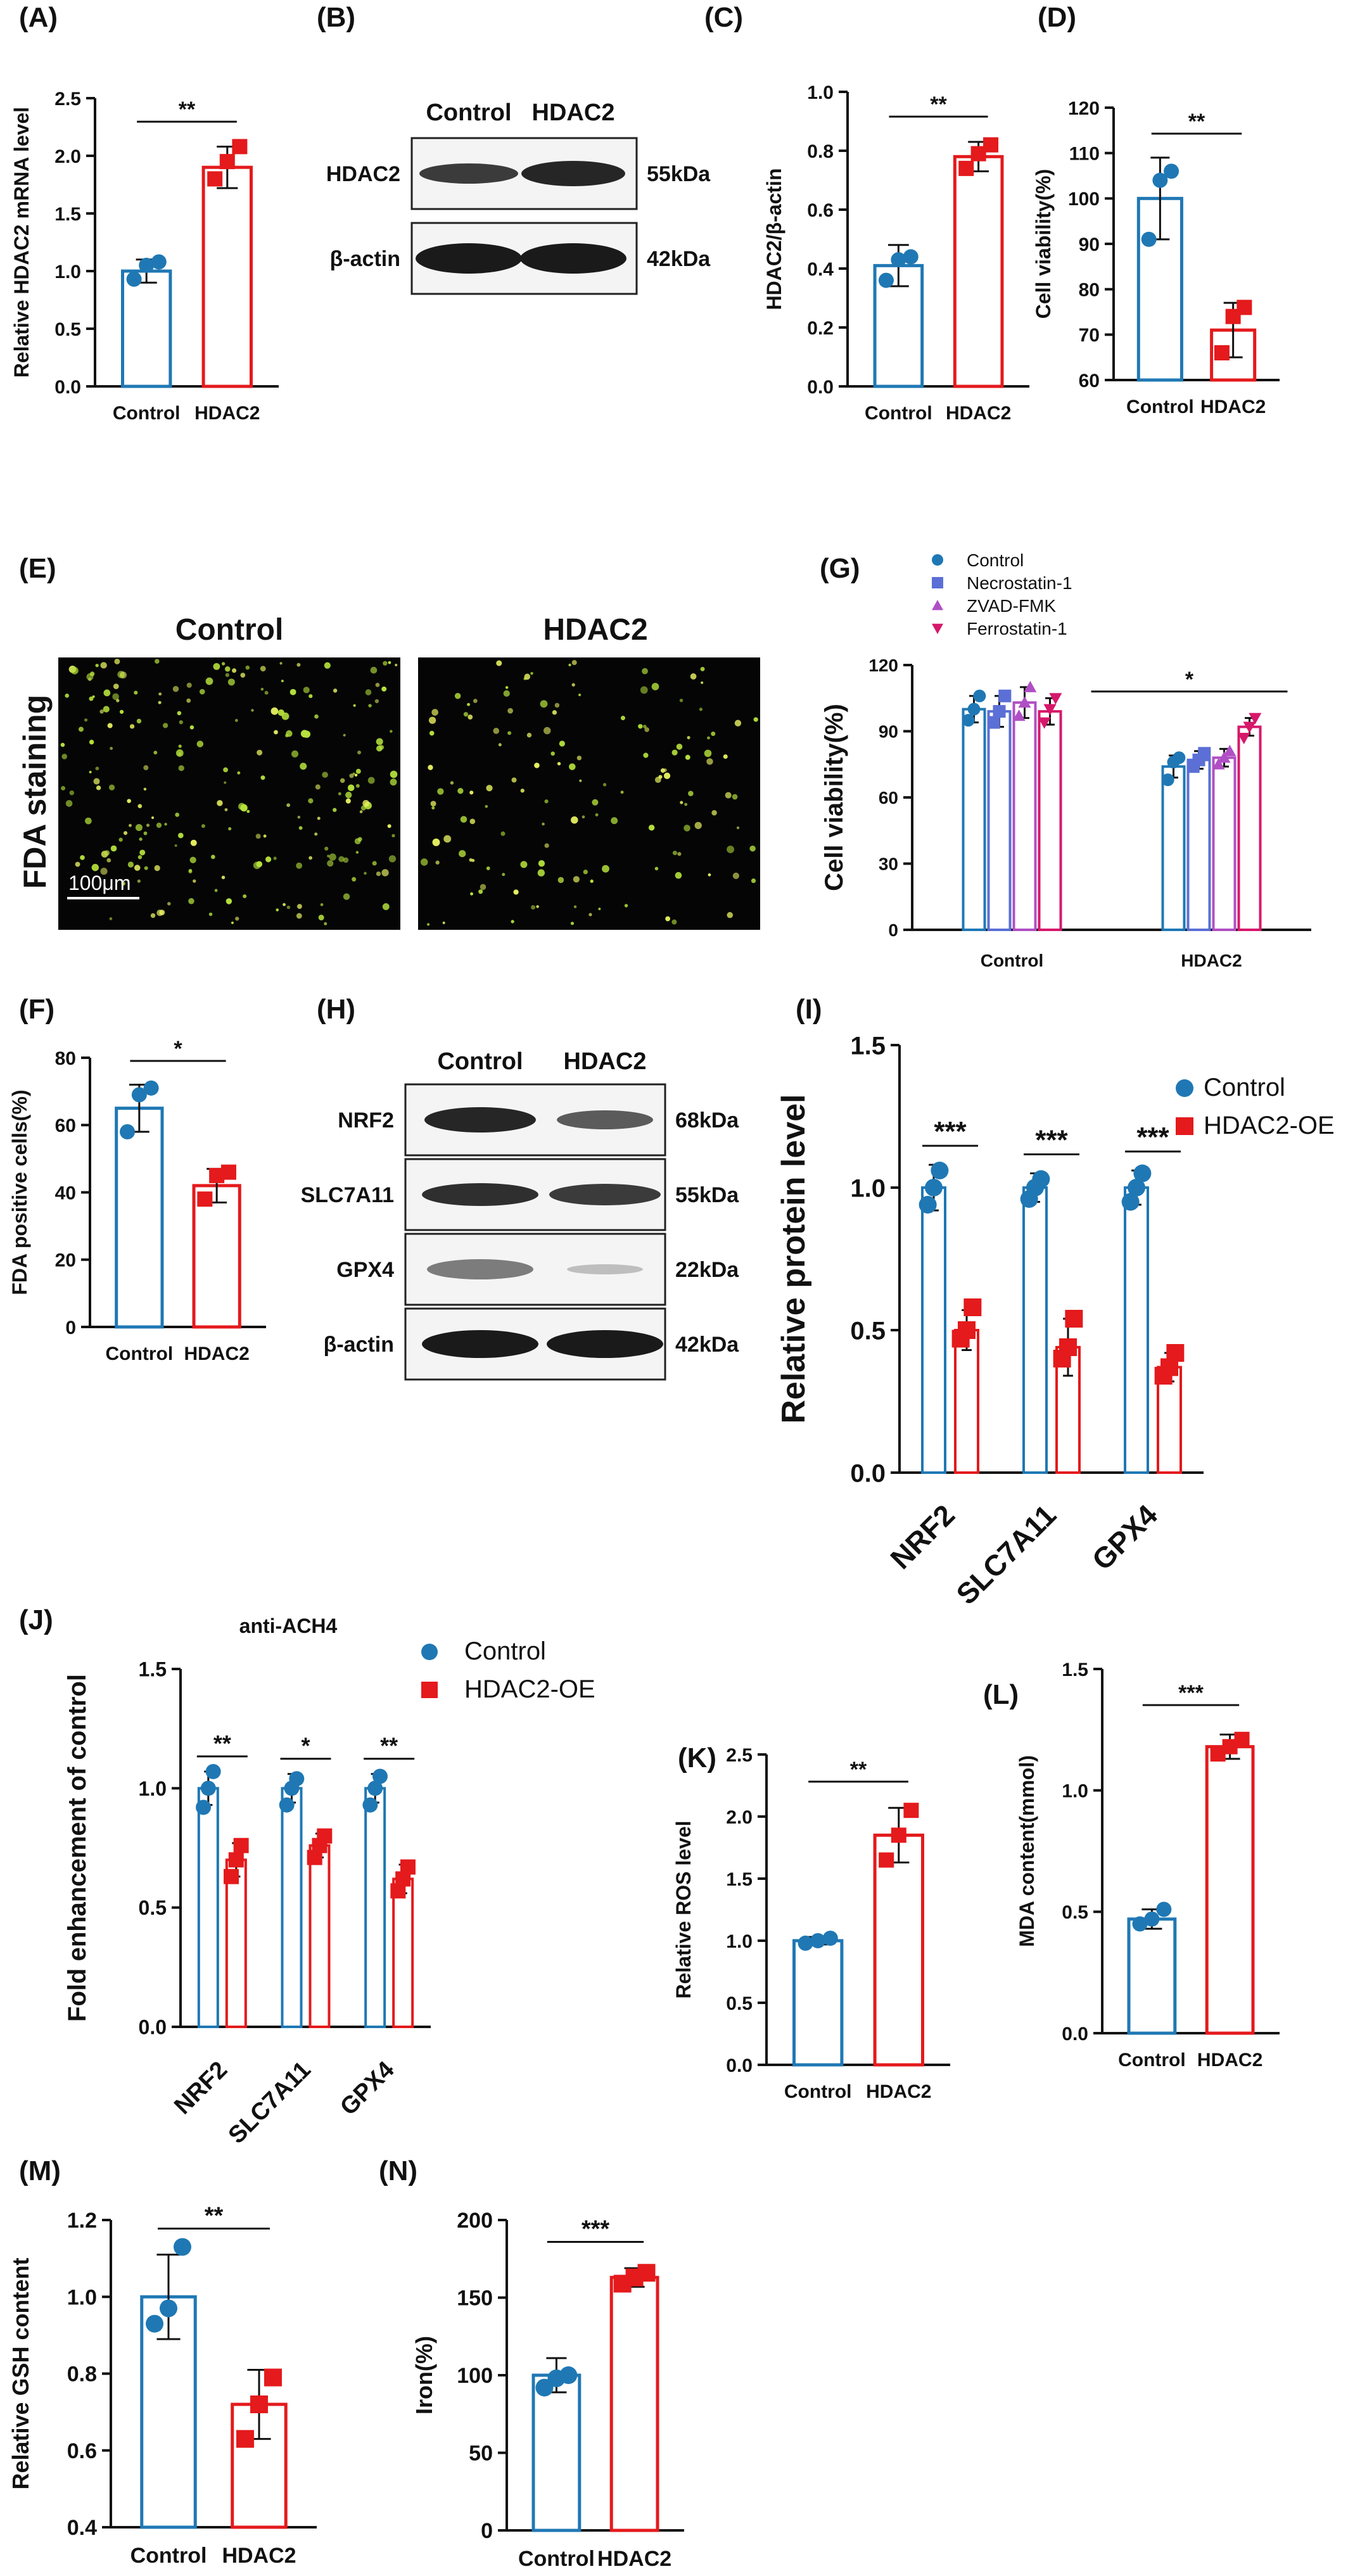 This screenshot has width=1348, height=2576. What do you see at coordinates (996, 560) in the screenshot?
I see `legend-label: Control` at bounding box center [996, 560].